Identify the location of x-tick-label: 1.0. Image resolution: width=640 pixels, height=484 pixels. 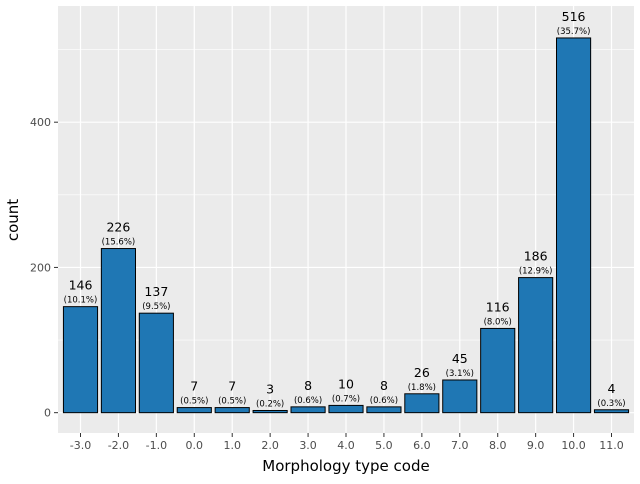
(232, 445).